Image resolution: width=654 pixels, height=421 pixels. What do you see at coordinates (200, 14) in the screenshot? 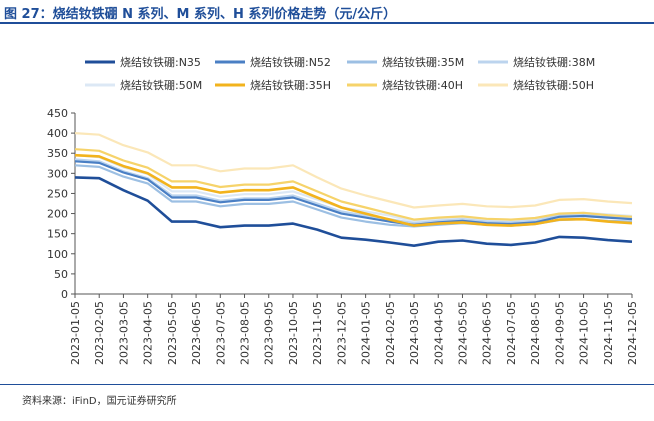
I see `figure-title: 图 27：烧结钕铁硼 N 系列、M 系列、H 系列价格走势（元/公斤）` at bounding box center [200, 14].